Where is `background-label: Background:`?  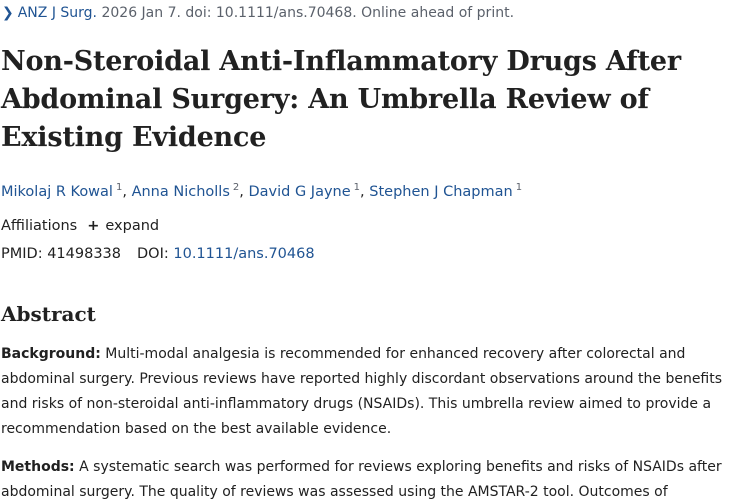
background-label: Background: is located at coordinates (51, 354).